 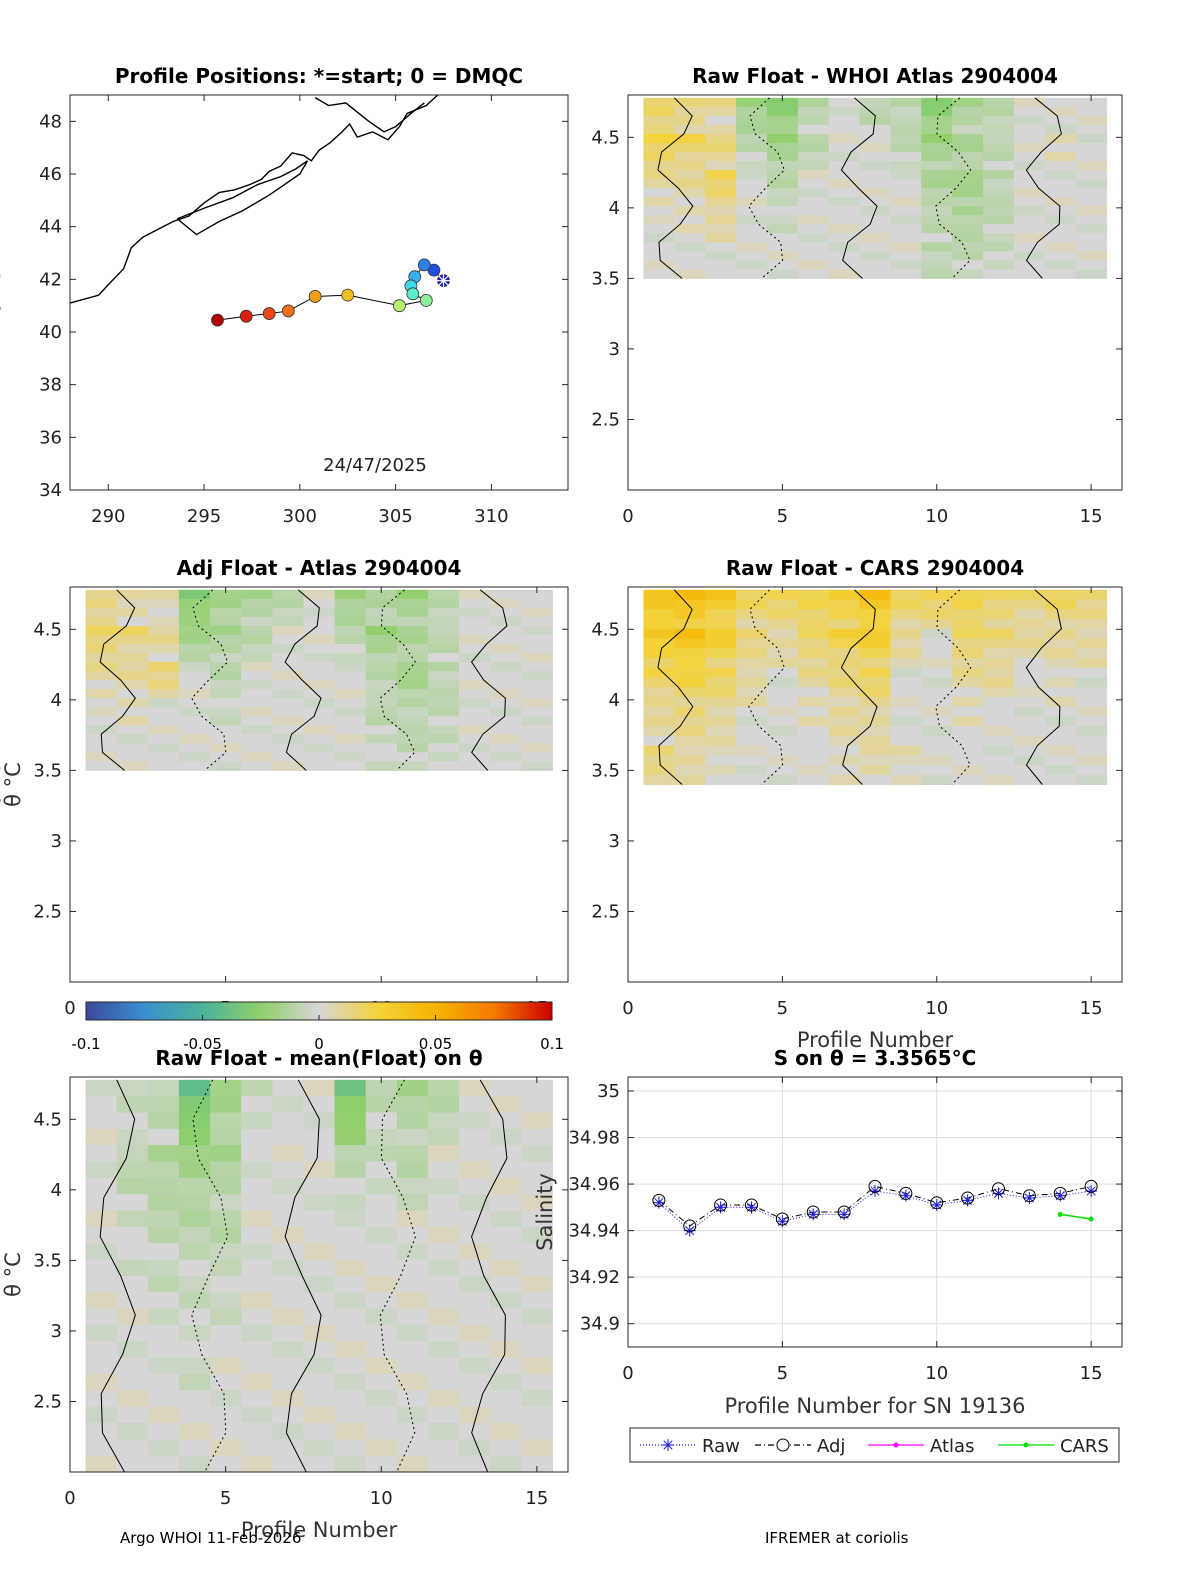 I want to click on y-tick-label: 34.96, so click(x=594, y=1184).